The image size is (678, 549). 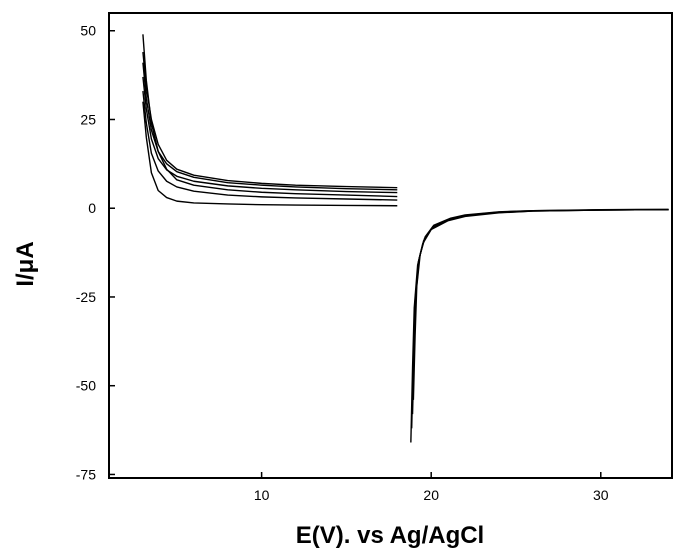 What do you see at coordinates (88, 31) in the screenshot?
I see `y-tick-label: 50` at bounding box center [88, 31].